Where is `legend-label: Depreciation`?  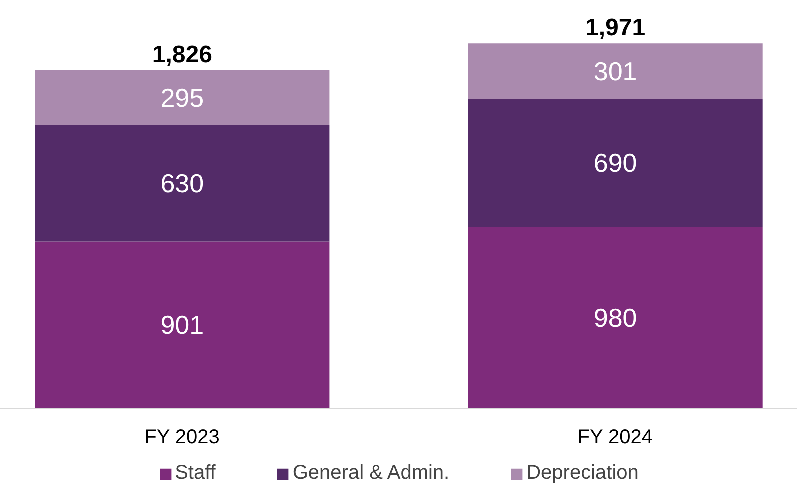
legend-label: Depreciation is located at coordinates (582, 473).